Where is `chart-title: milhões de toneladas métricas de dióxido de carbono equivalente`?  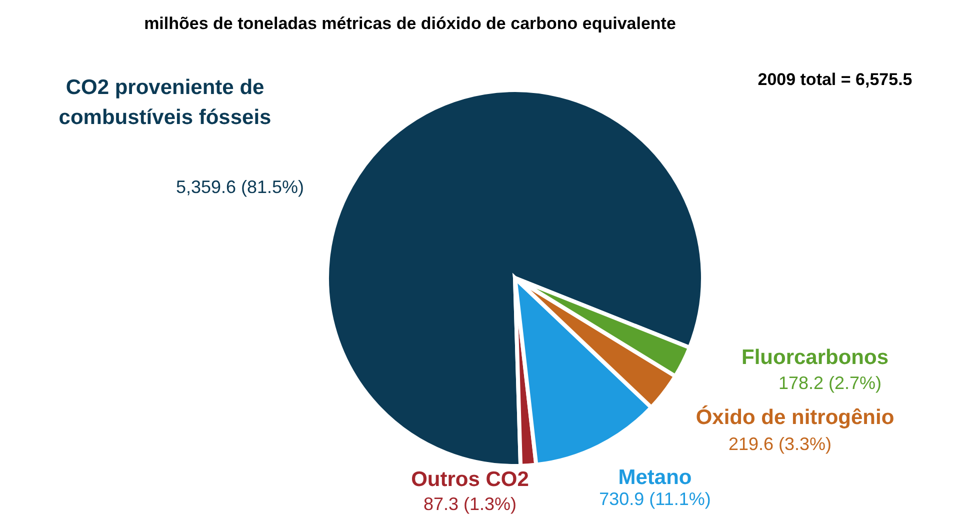 chart-title: milhões de toneladas métricas de dióxido de carbono equivalente is located at coordinates (410, 23).